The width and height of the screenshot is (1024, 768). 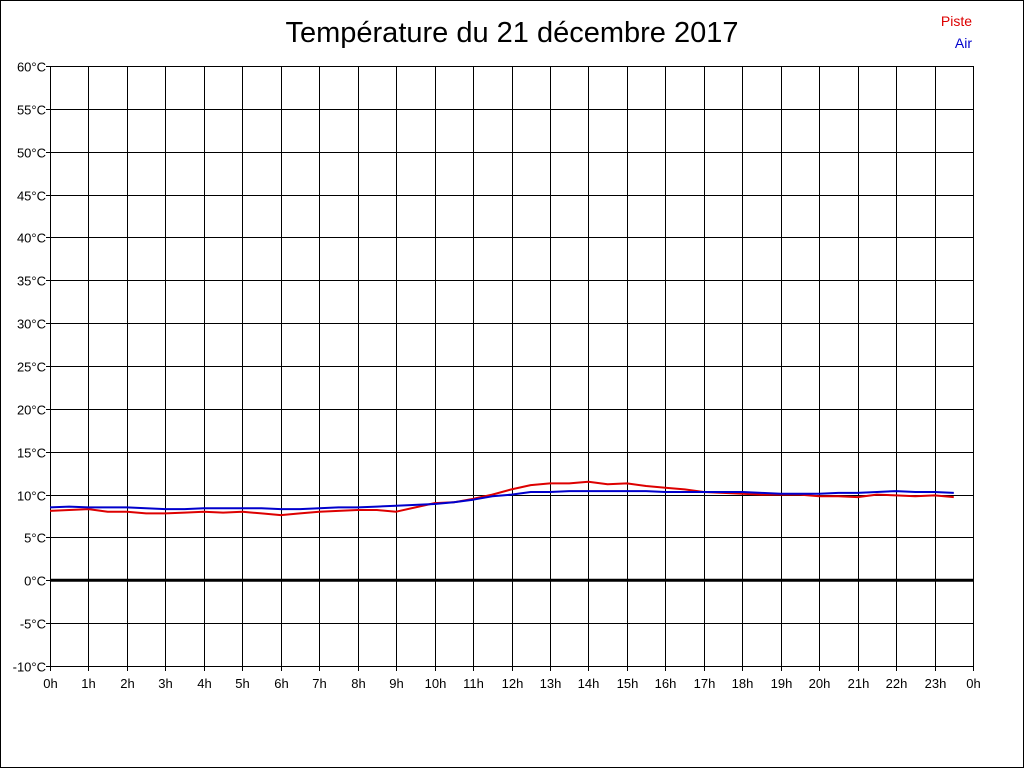 What do you see at coordinates (31, 67) in the screenshot?
I see `y-tick-label: 60°C` at bounding box center [31, 67].